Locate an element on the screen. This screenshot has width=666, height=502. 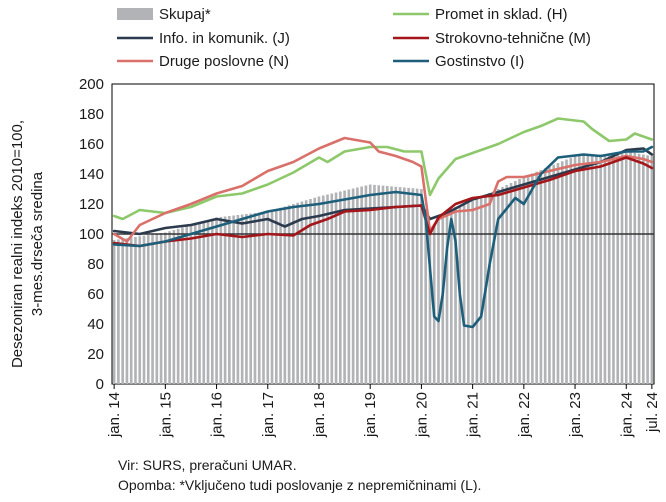
y-tick-label: 120 is located at coordinates (91, 204).